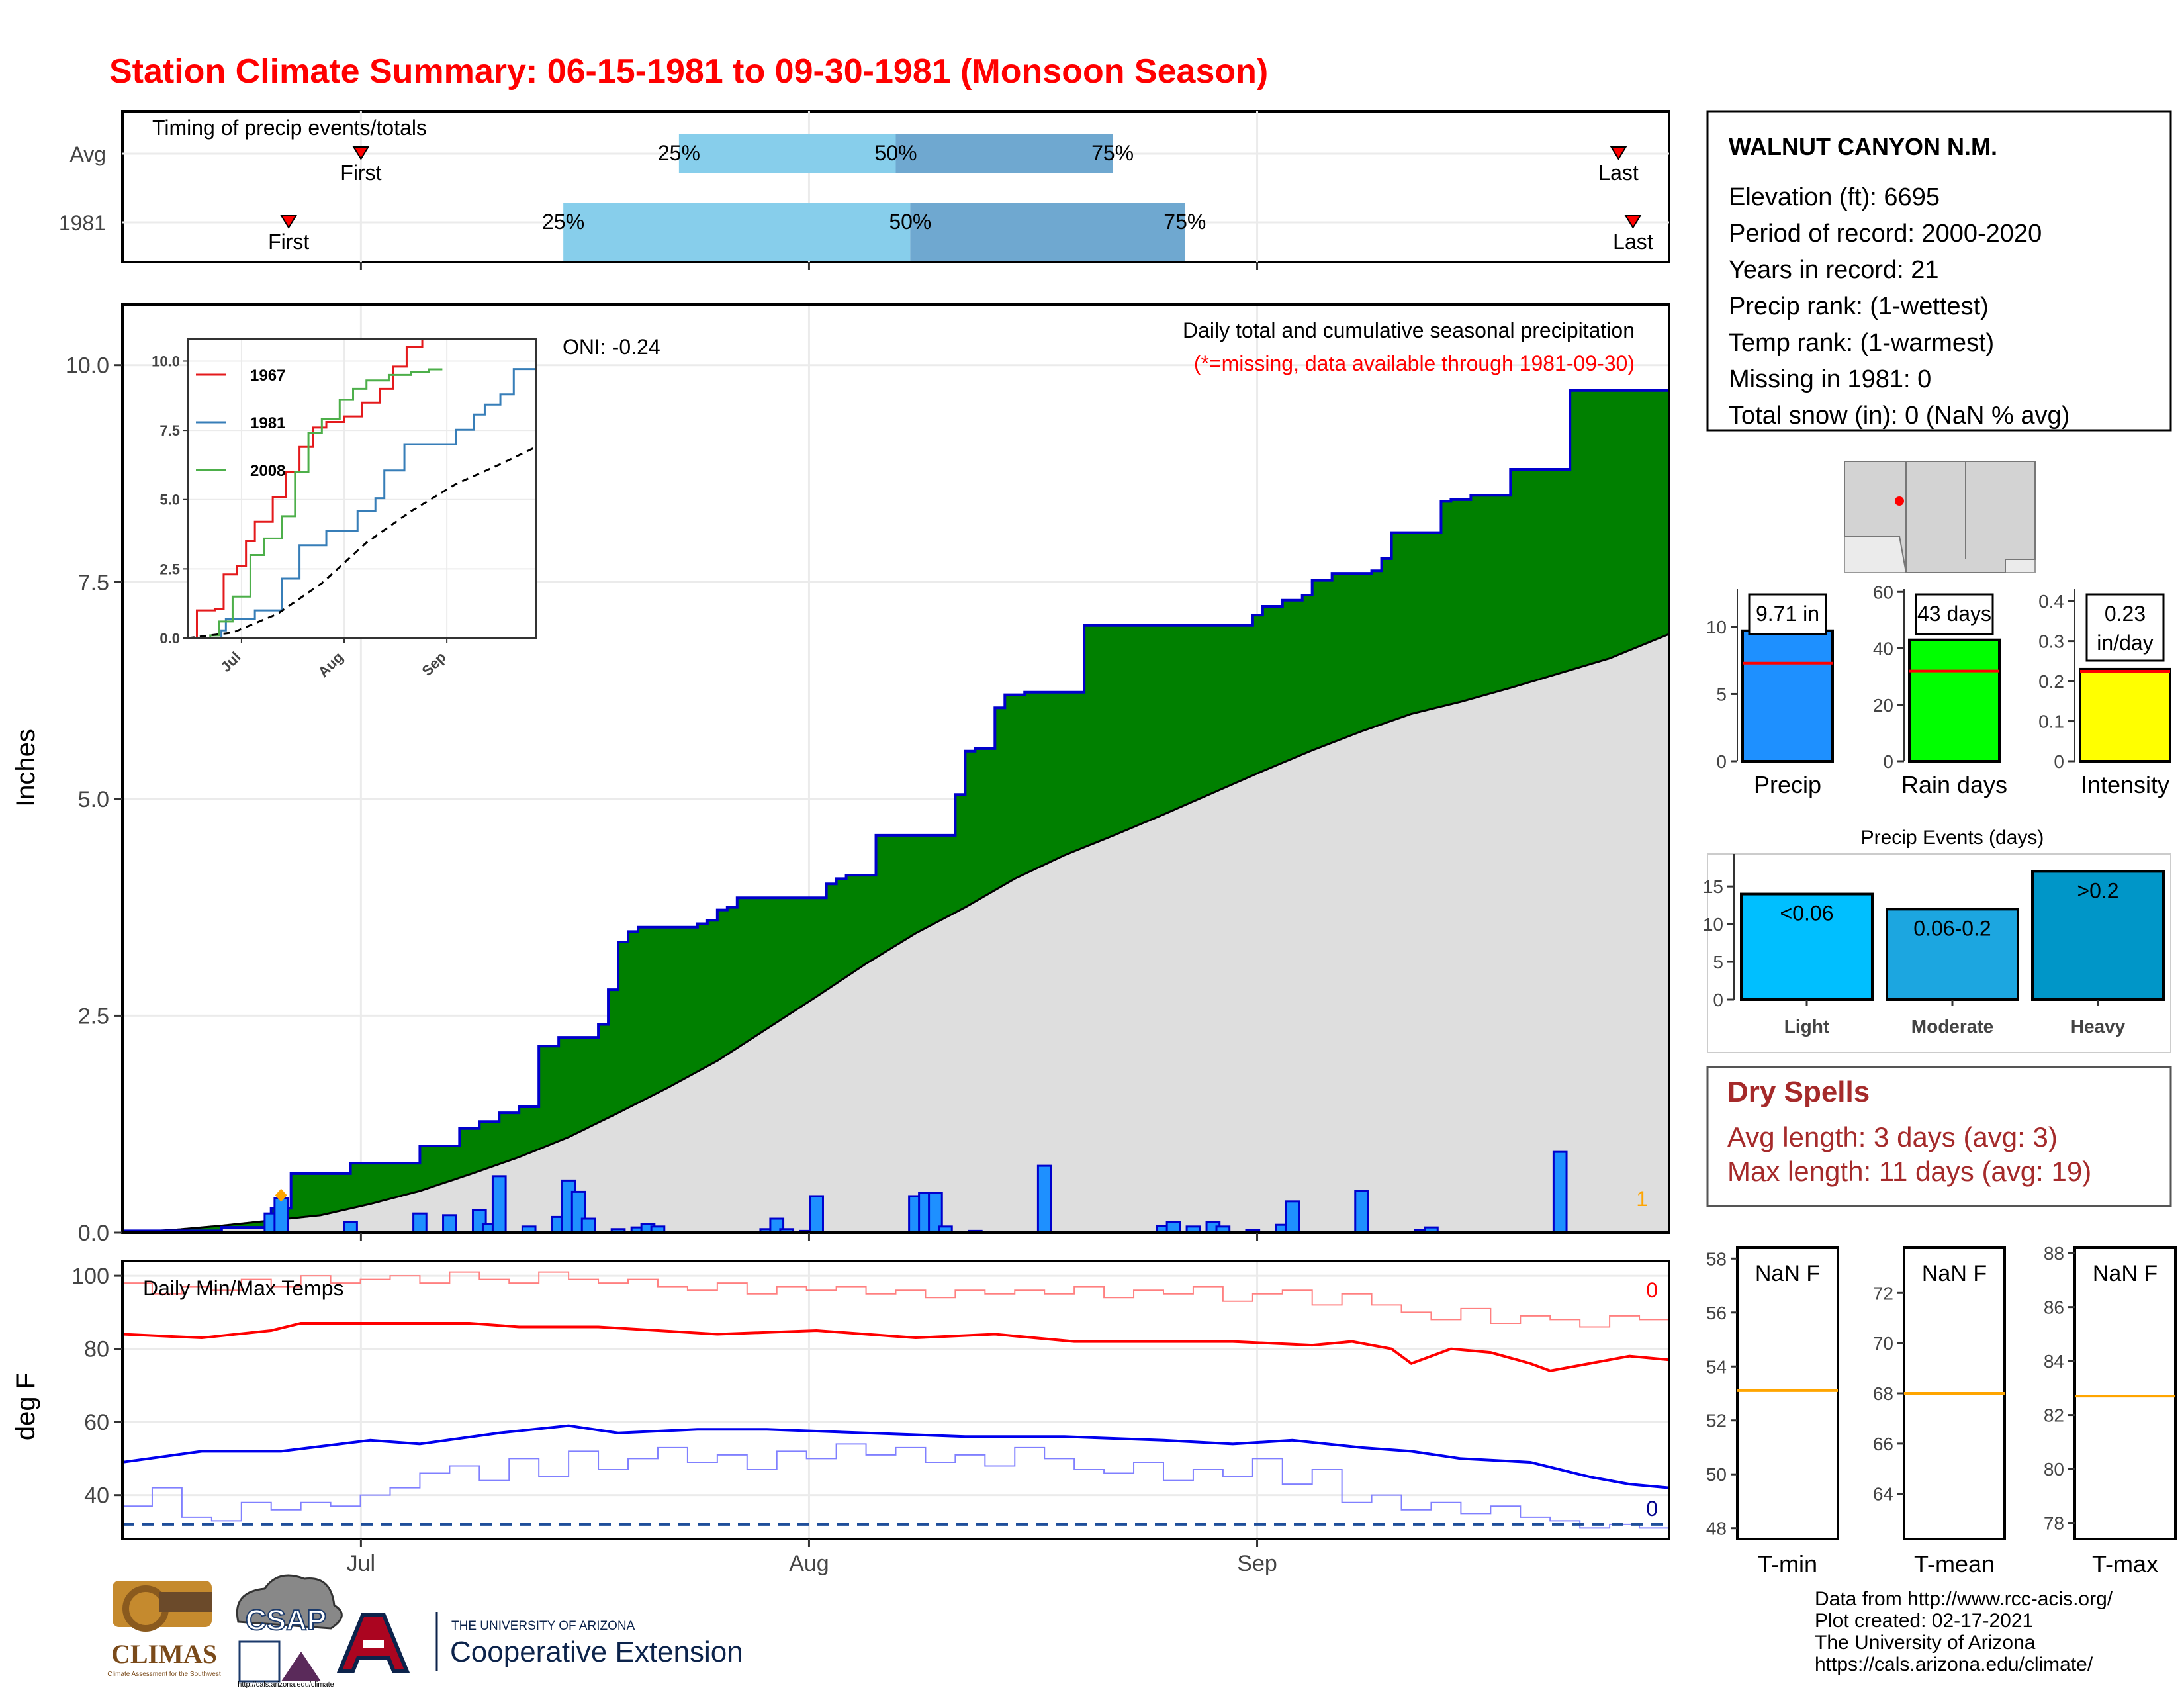 The image size is (2184, 1688). Describe the element at coordinates (90, 1276) in the screenshot. I see `temps-ytick-label: 100` at that location.